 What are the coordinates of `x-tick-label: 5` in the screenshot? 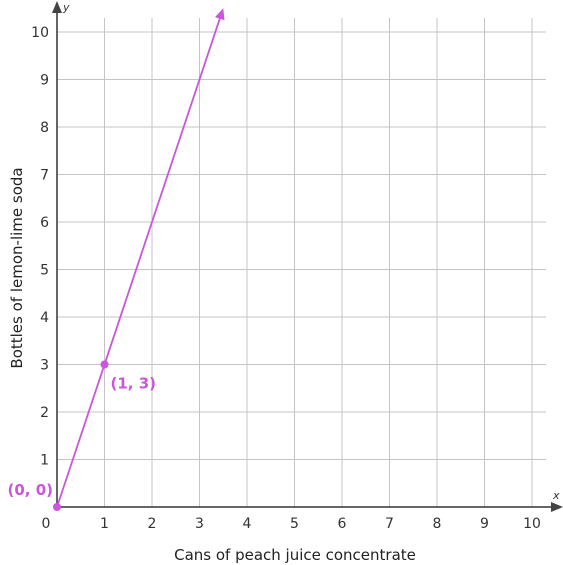 It's located at (294, 524).